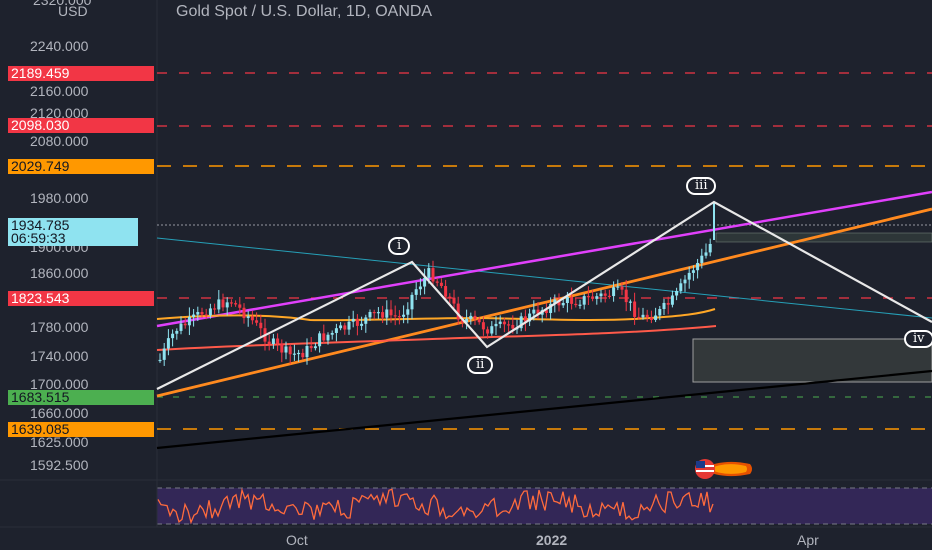  I want to click on rsi-band, so click(544, 506).